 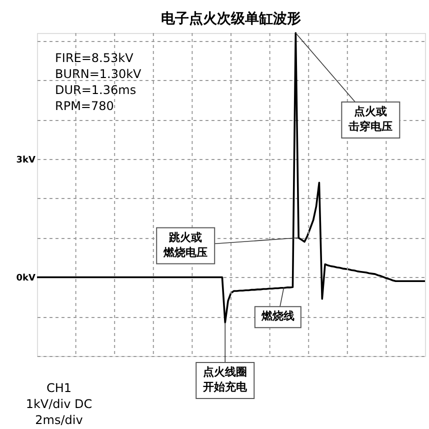 I want to click on annotation: 点火线圈开始充电, so click(x=225, y=380).